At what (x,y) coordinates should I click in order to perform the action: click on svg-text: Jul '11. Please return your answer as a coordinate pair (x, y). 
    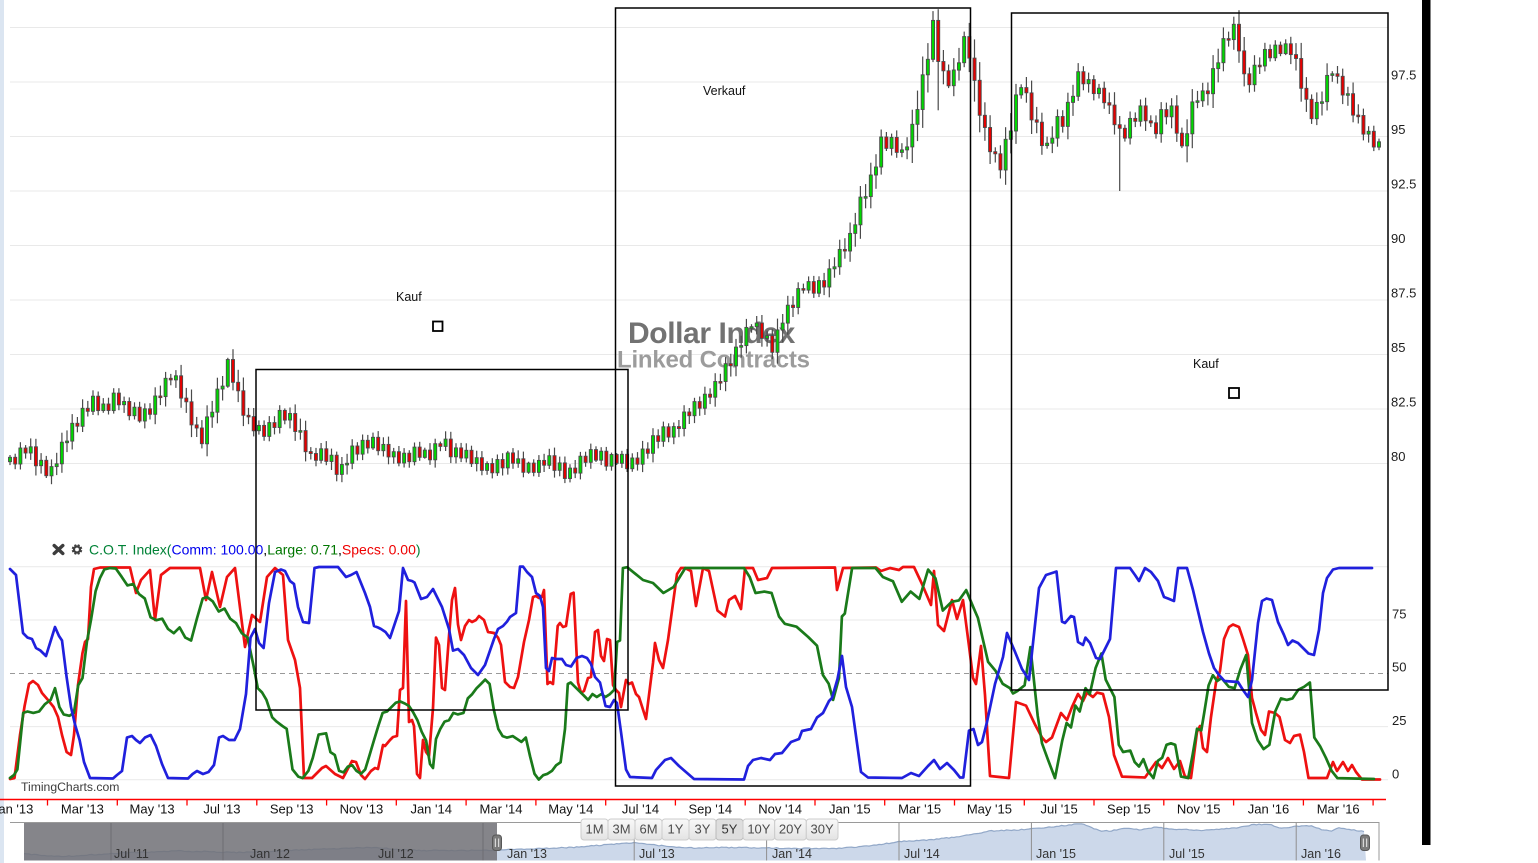
    Looking at the image, I should click on (131, 854).